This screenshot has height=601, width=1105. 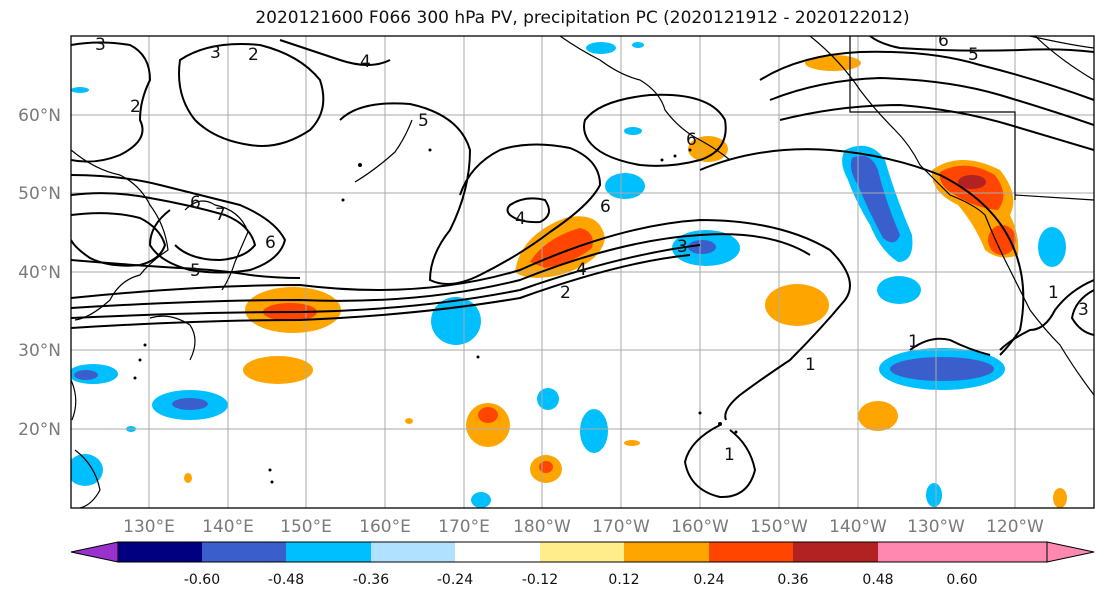 What do you see at coordinates (220, 215) in the screenshot?
I see `contour-label: 7` at bounding box center [220, 215].